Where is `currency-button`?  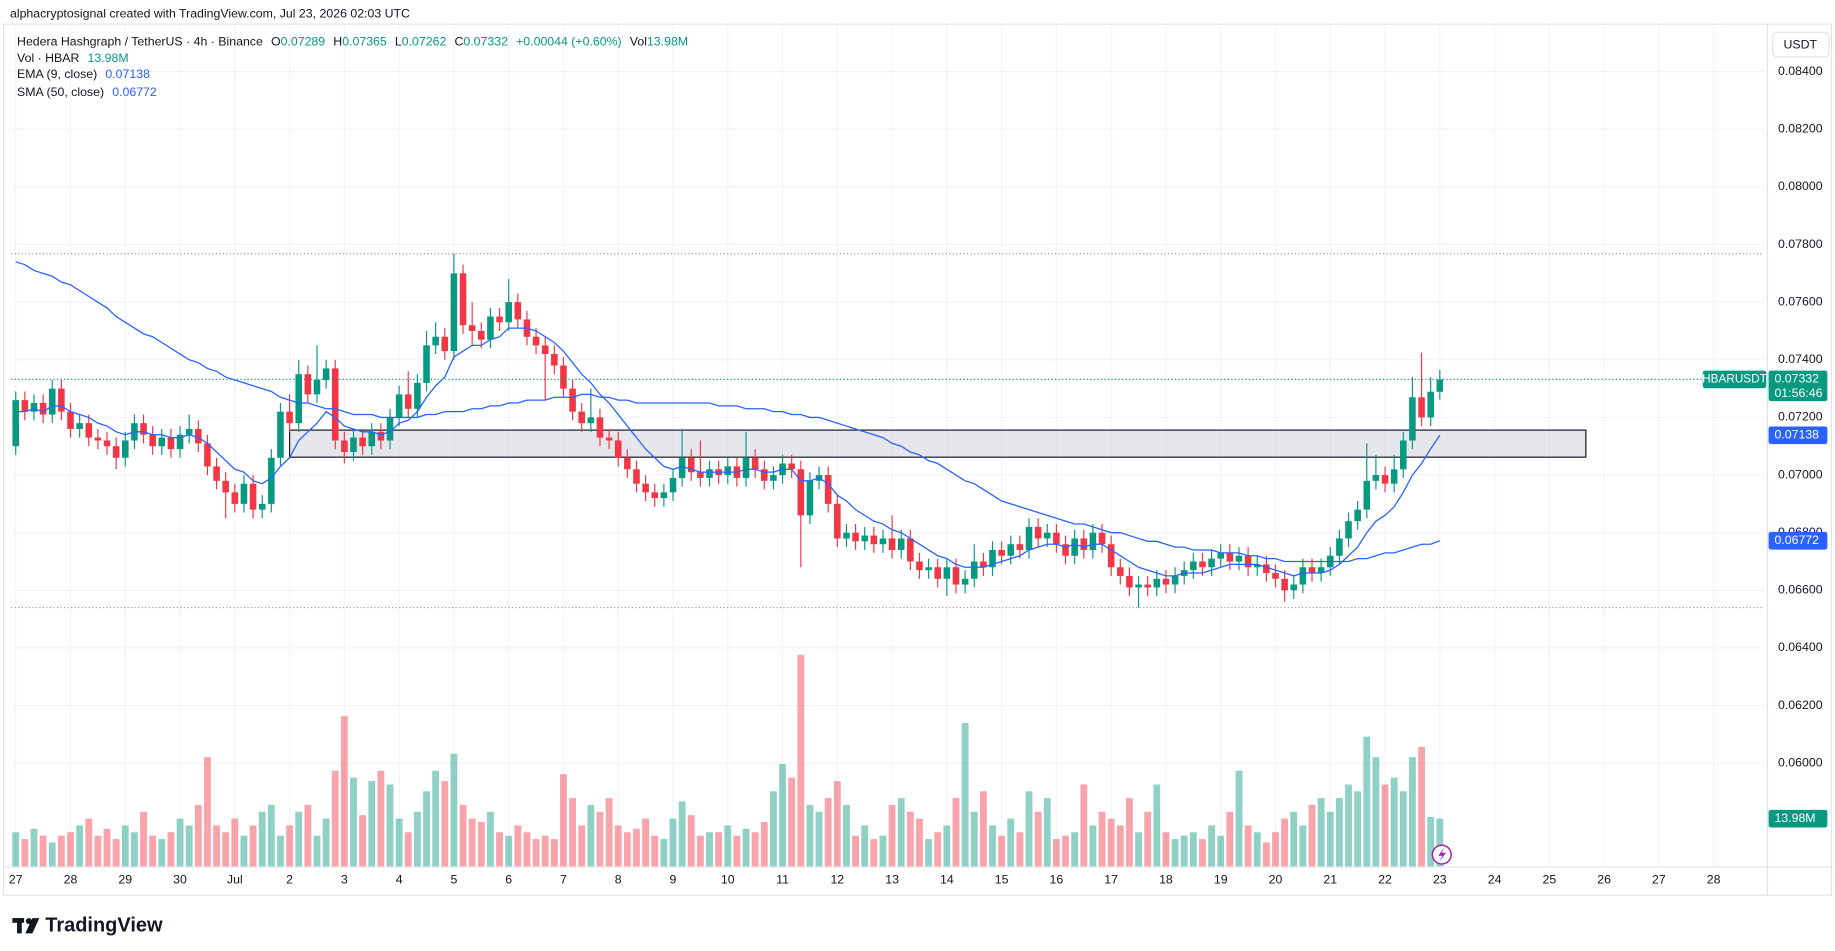
currency-button is located at coordinates (1801, 44).